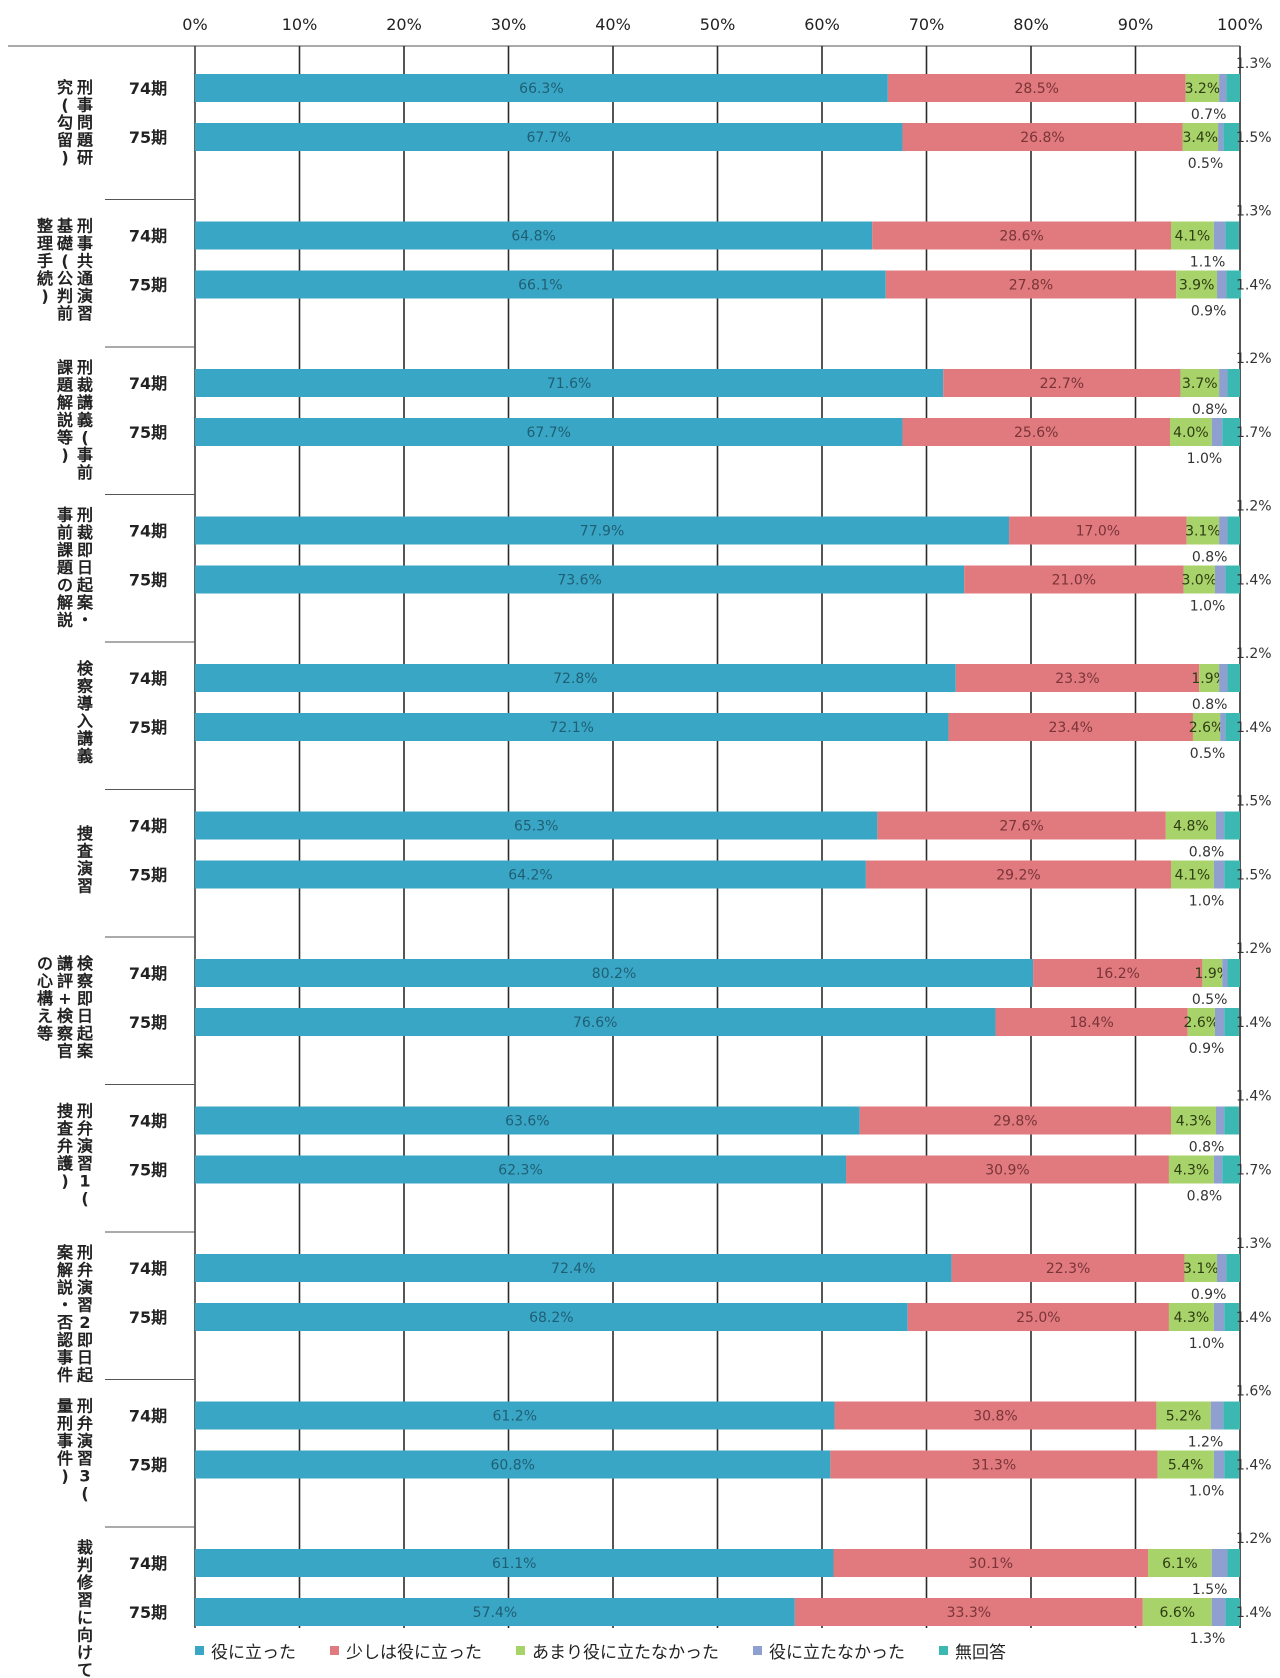  I want to click on data-label: 6.1%, so click(1180, 1564).